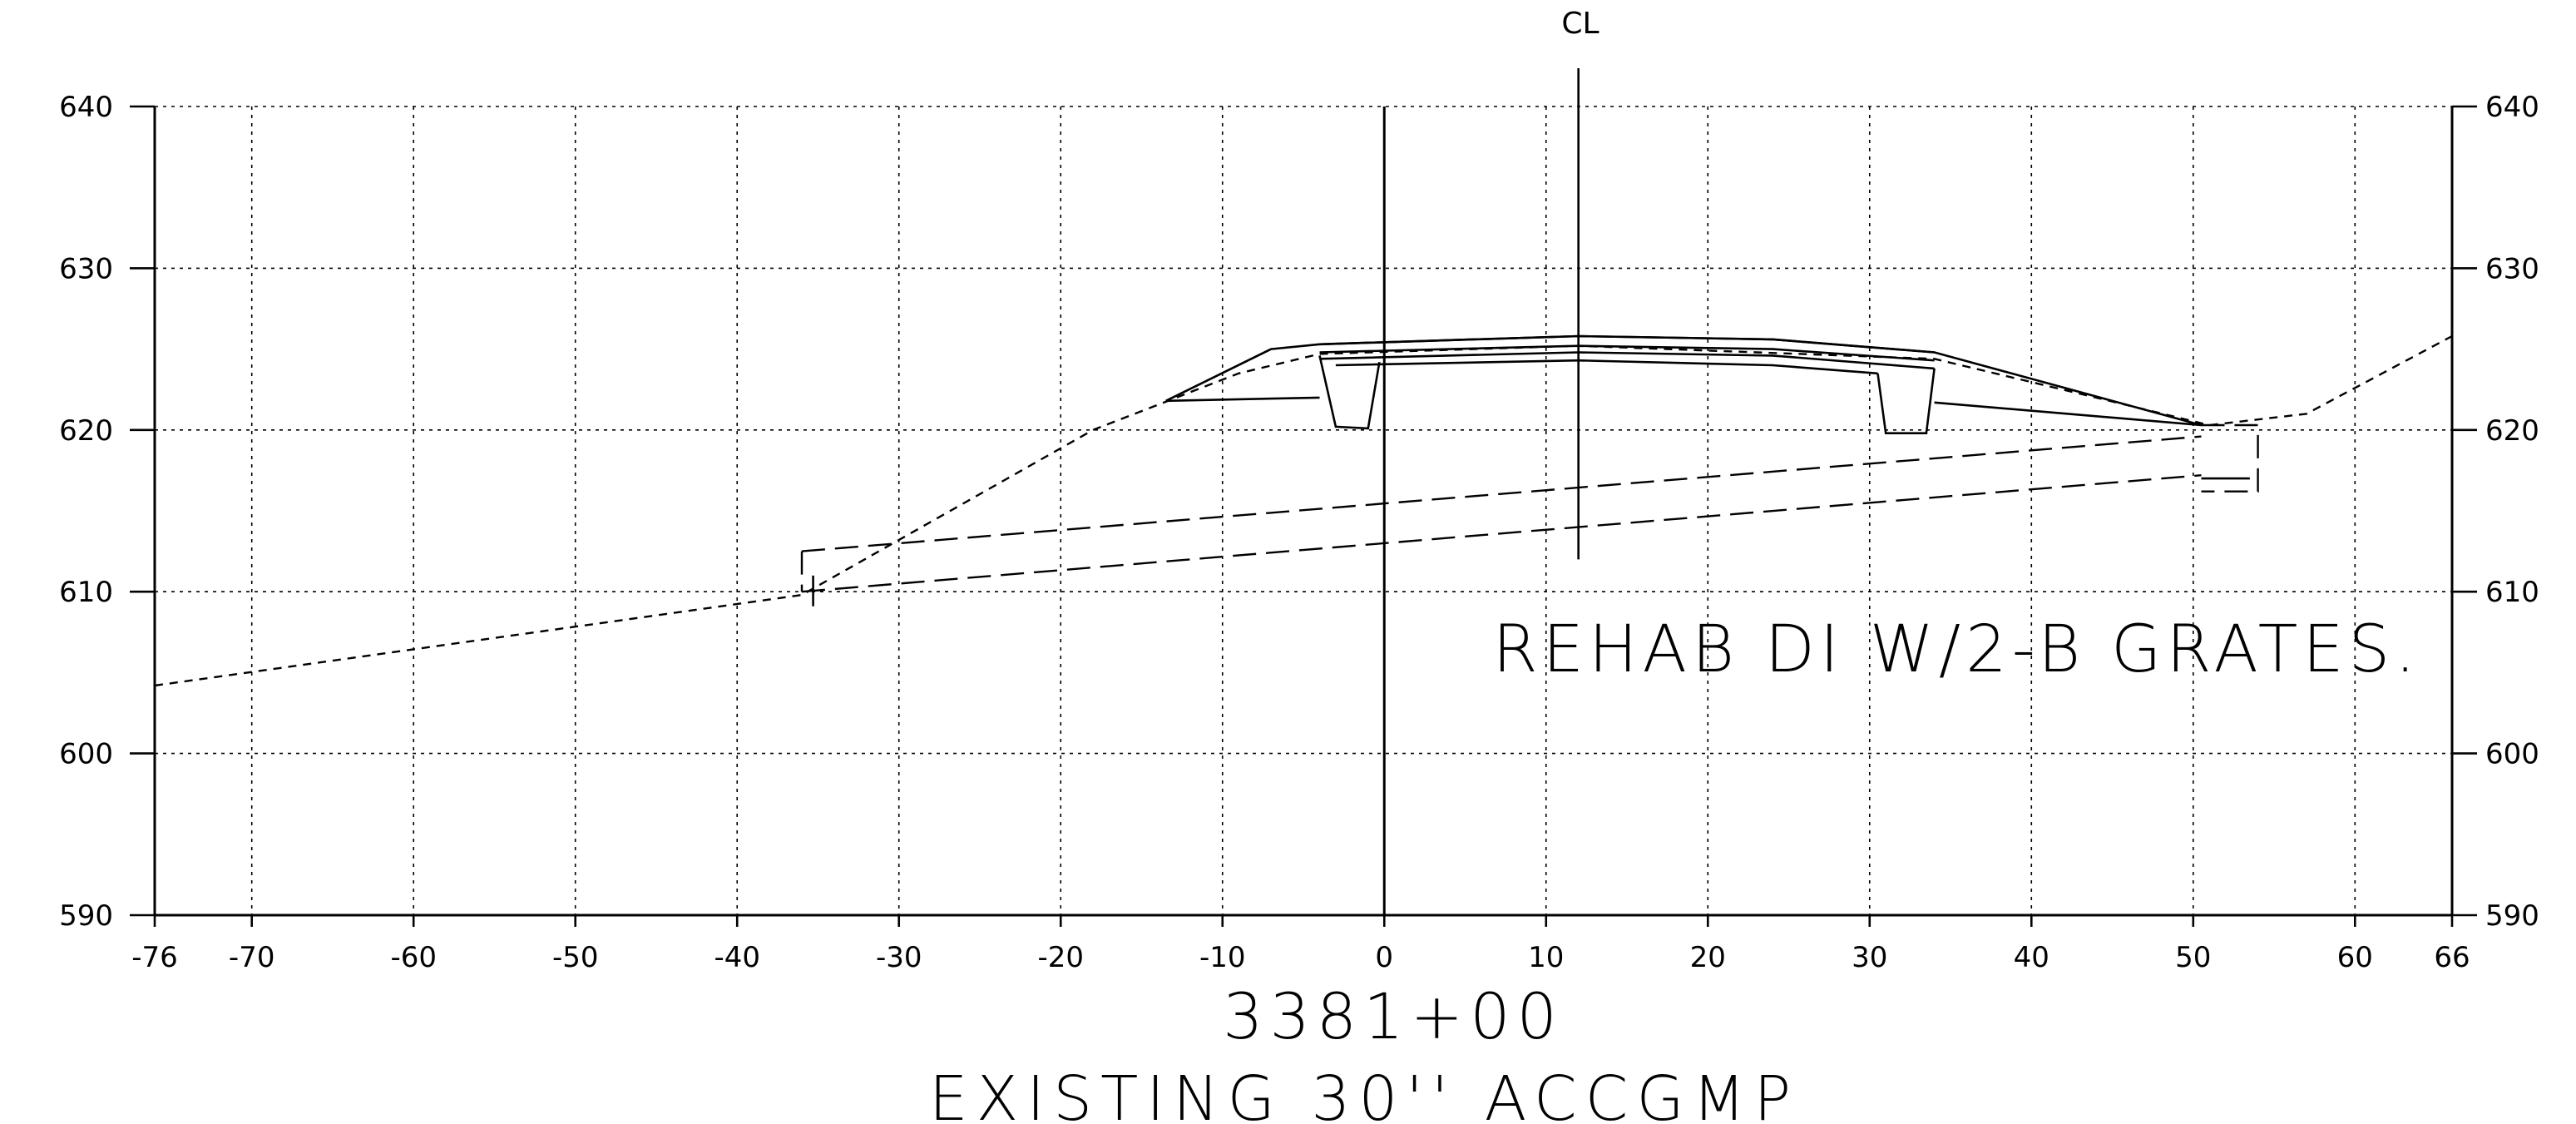 The image size is (2576, 1124). What do you see at coordinates (154, 957) in the screenshot?
I see `x-tick-label: -76` at bounding box center [154, 957].